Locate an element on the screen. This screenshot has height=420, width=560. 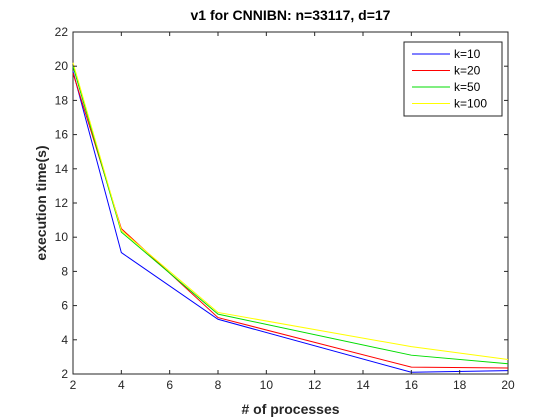
y-tick-label: 12 is located at coordinates (62, 203).